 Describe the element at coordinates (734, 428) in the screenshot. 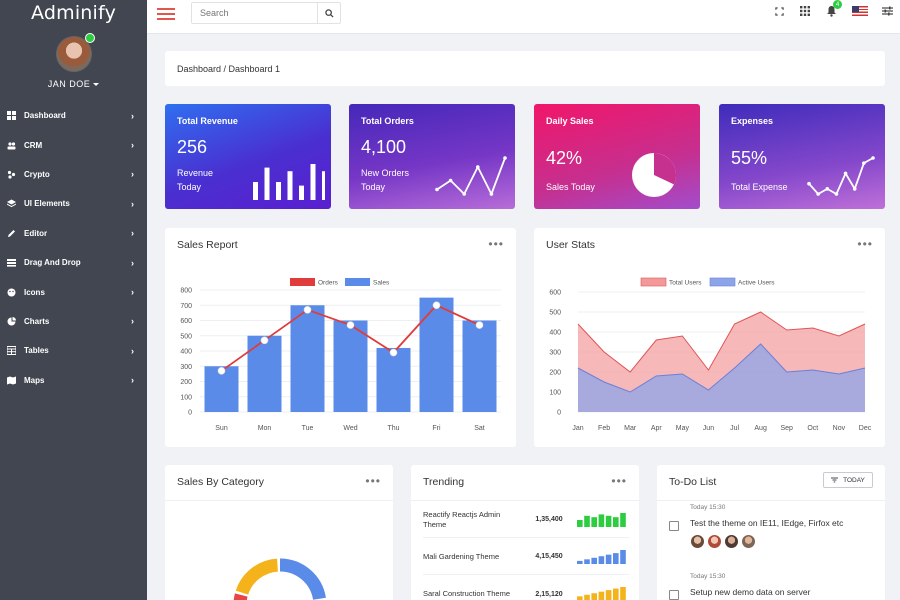

I see `x-tick-label: Jul` at that location.